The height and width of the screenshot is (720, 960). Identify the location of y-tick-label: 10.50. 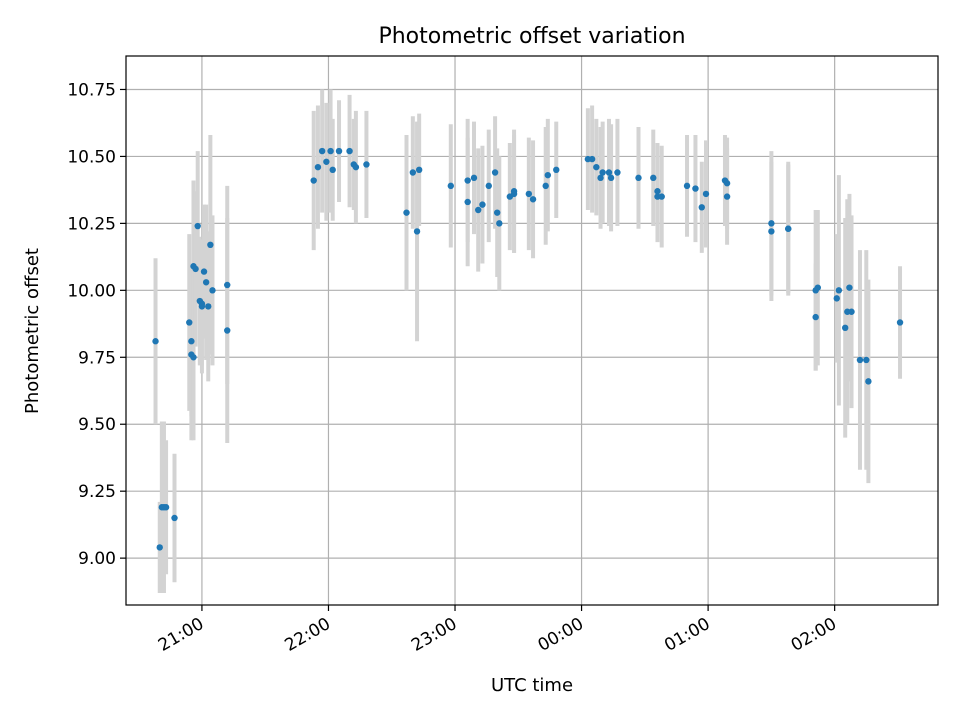
(91, 157).